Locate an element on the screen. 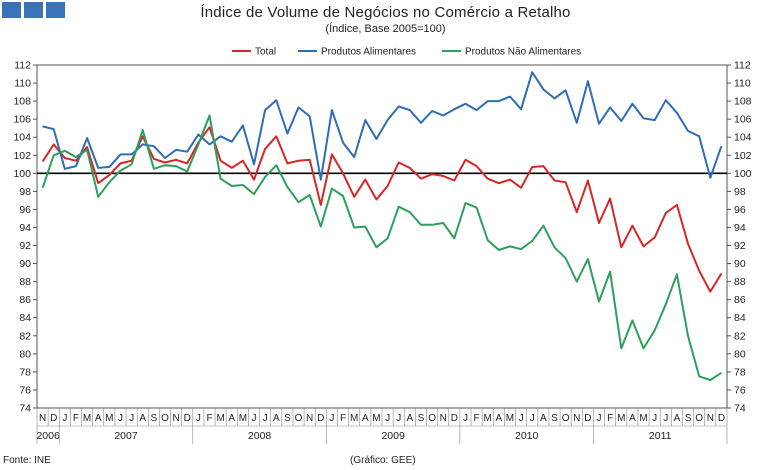  y-tick-label-right: 94 is located at coordinates (740, 228).